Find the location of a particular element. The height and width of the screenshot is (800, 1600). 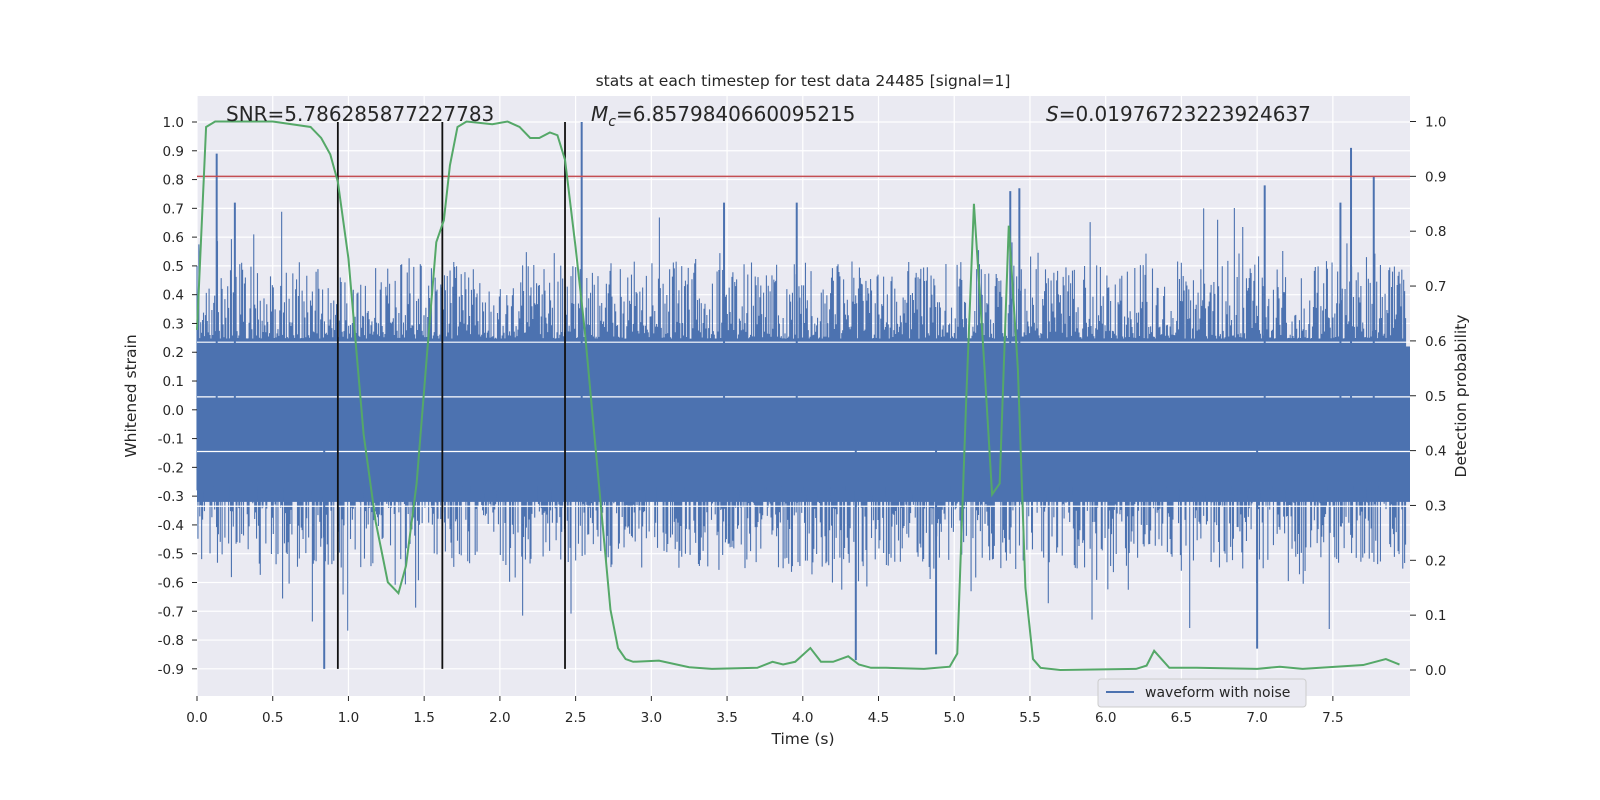

vertical-markers is located at coordinates (451, 395).